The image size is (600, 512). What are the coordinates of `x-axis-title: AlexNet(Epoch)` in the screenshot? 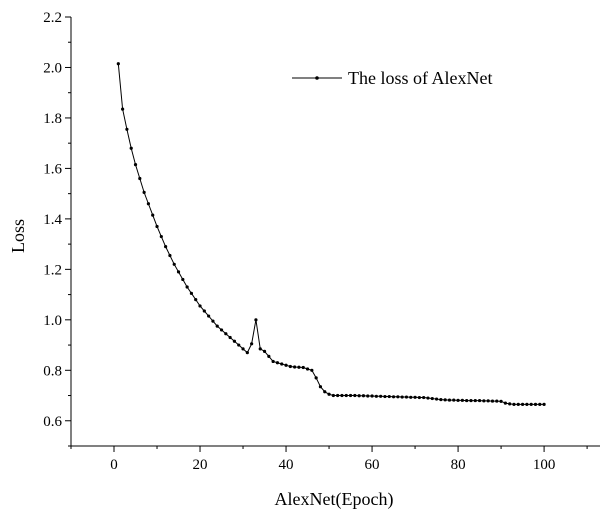 It's located at (334, 499).